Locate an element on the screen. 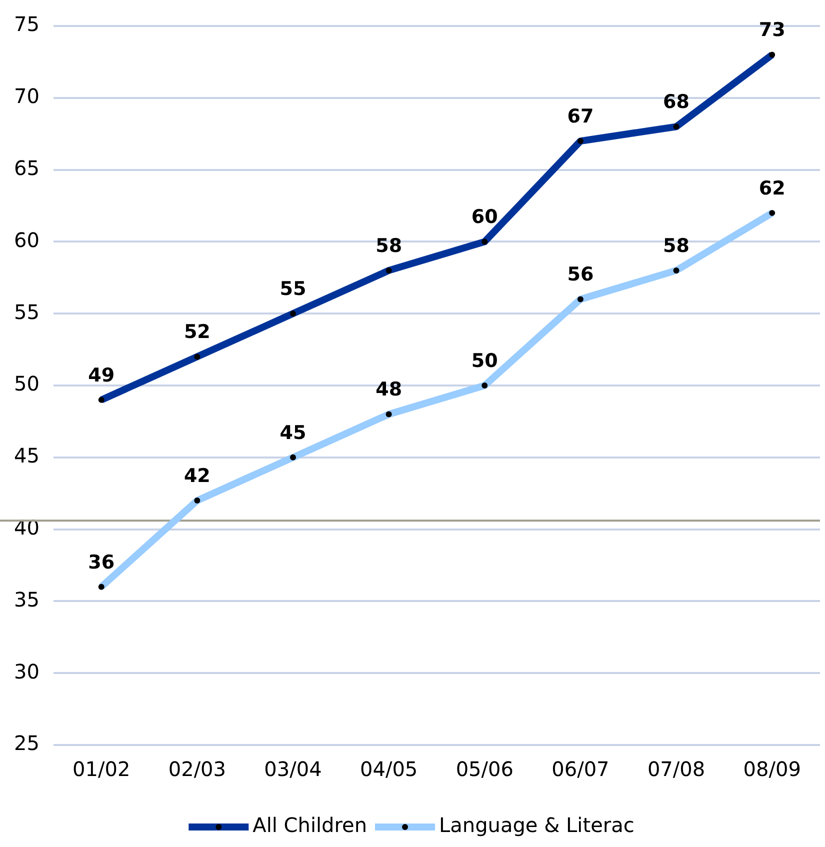 This screenshot has width=825, height=847. y-tick-label: 70 is located at coordinates (27, 96).